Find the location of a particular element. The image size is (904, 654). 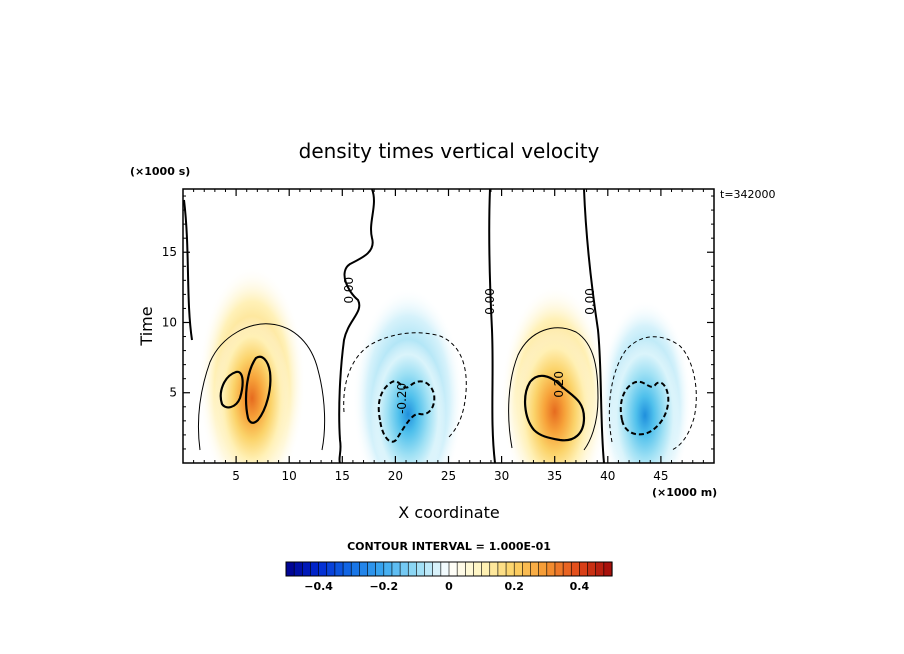

colorbar-tick-label-1: −0.4 is located at coordinates (318, 586).